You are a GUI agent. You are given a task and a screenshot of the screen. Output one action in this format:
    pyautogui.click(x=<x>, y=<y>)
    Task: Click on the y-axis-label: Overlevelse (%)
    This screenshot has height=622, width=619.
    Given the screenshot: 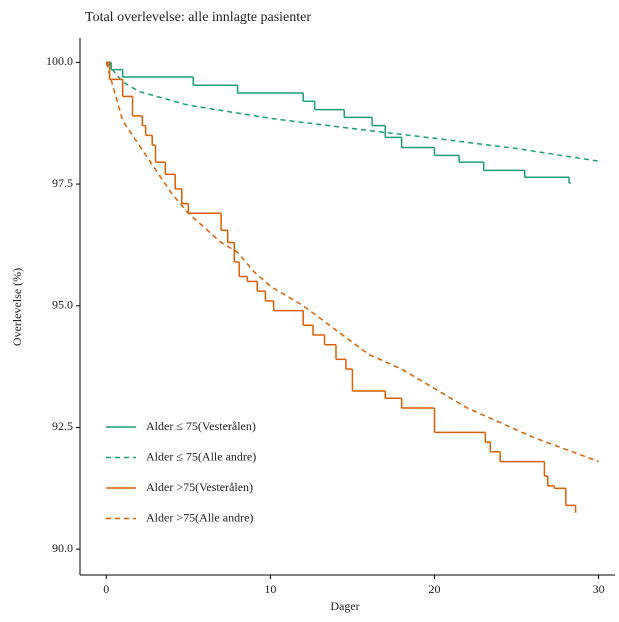 What is the action you would take?
    pyautogui.click(x=17, y=307)
    